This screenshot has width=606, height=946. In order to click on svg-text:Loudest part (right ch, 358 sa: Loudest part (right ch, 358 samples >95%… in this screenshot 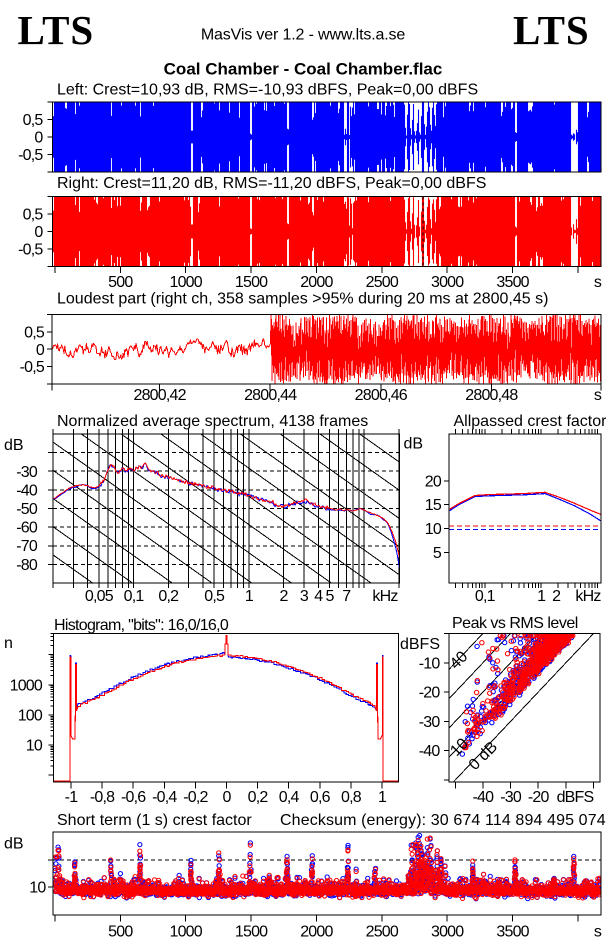, I will do `click(302, 299)`.